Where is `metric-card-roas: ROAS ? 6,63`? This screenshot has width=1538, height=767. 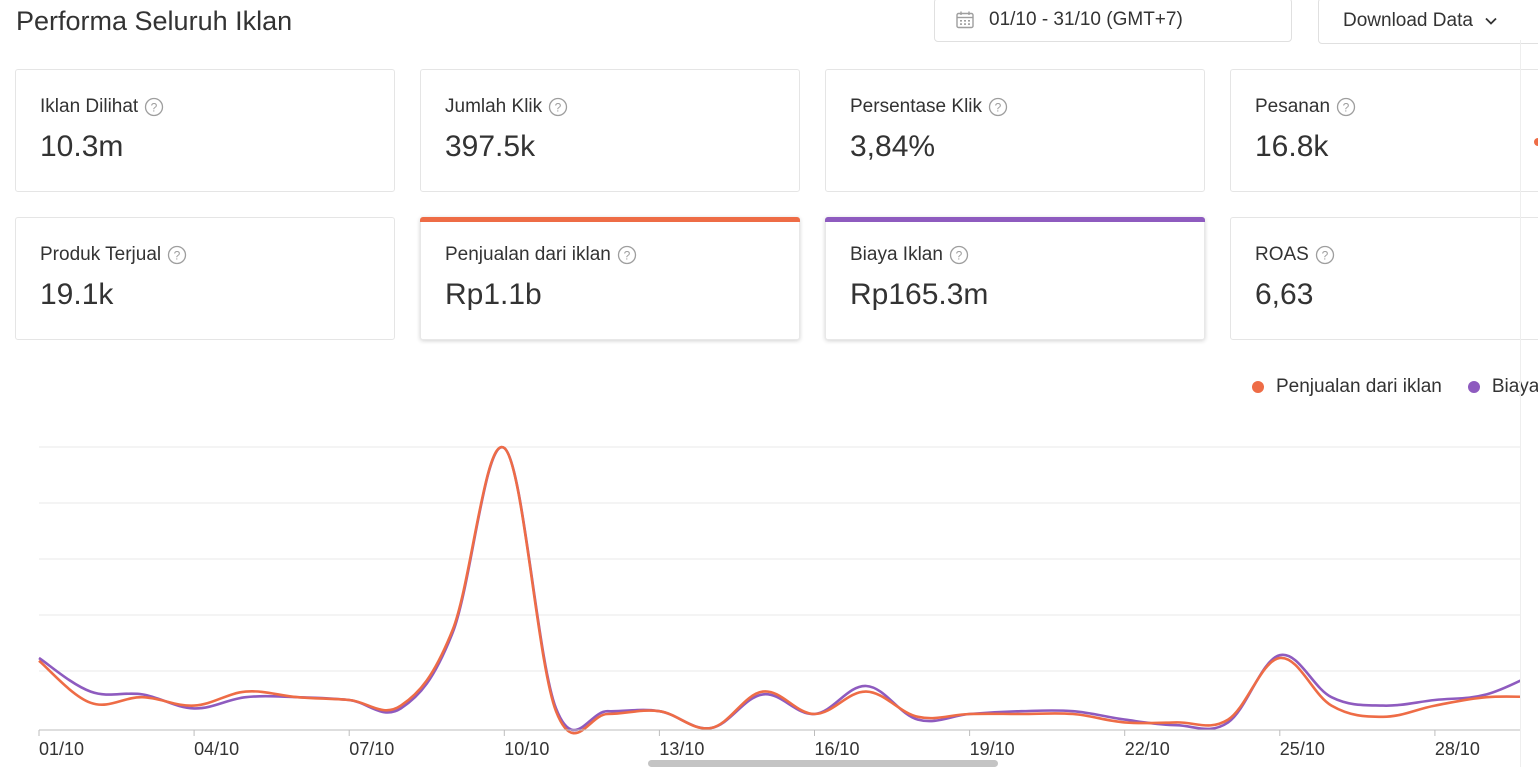
metric-card-roas: ROAS ? 6,63 is located at coordinates (1384, 278).